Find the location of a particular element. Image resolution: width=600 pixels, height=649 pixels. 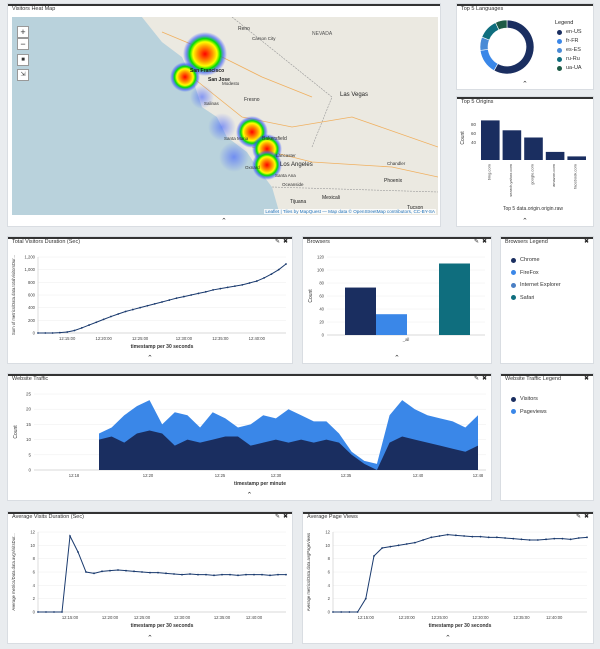

zoom-in-button: + is located at coordinates (23, 32).